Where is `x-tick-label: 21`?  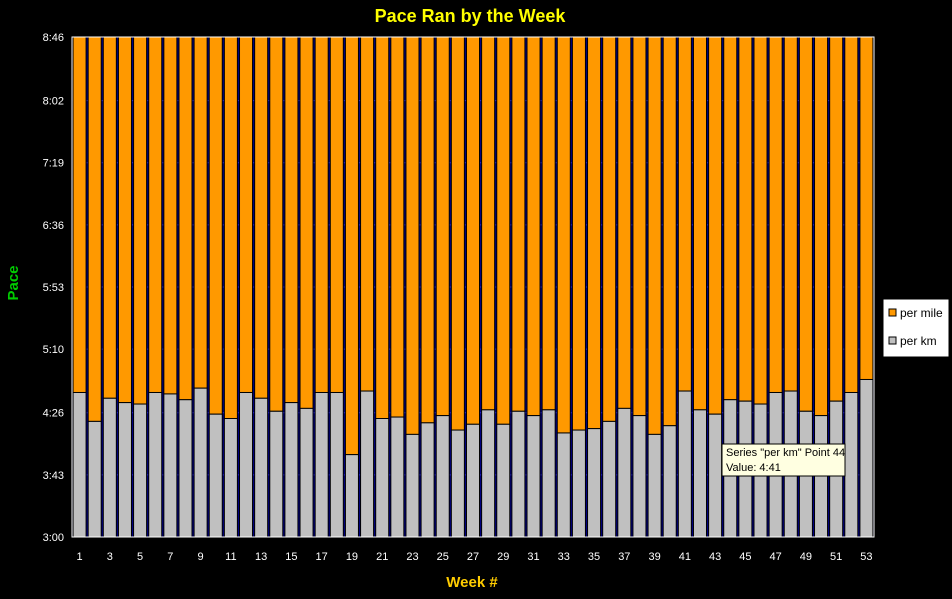
x-tick-label: 21 is located at coordinates (382, 557).